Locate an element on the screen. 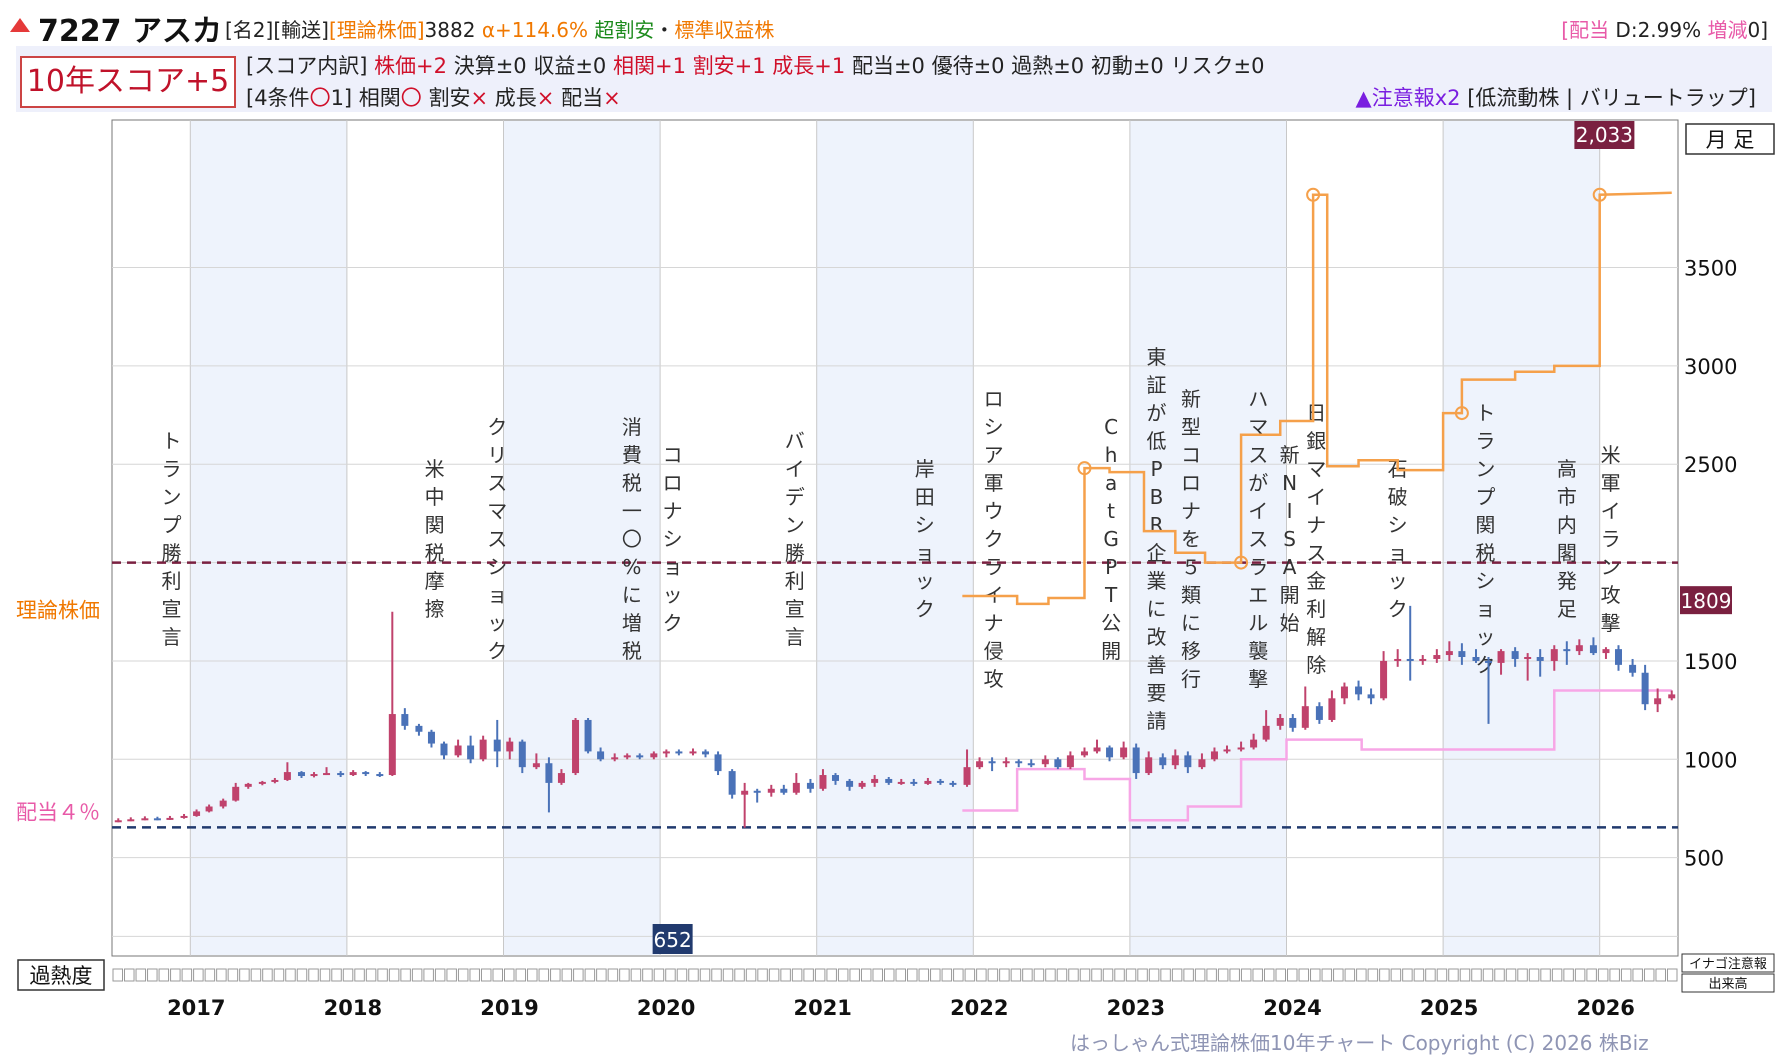  y-tick-label: 1500 is located at coordinates (1710, 662).